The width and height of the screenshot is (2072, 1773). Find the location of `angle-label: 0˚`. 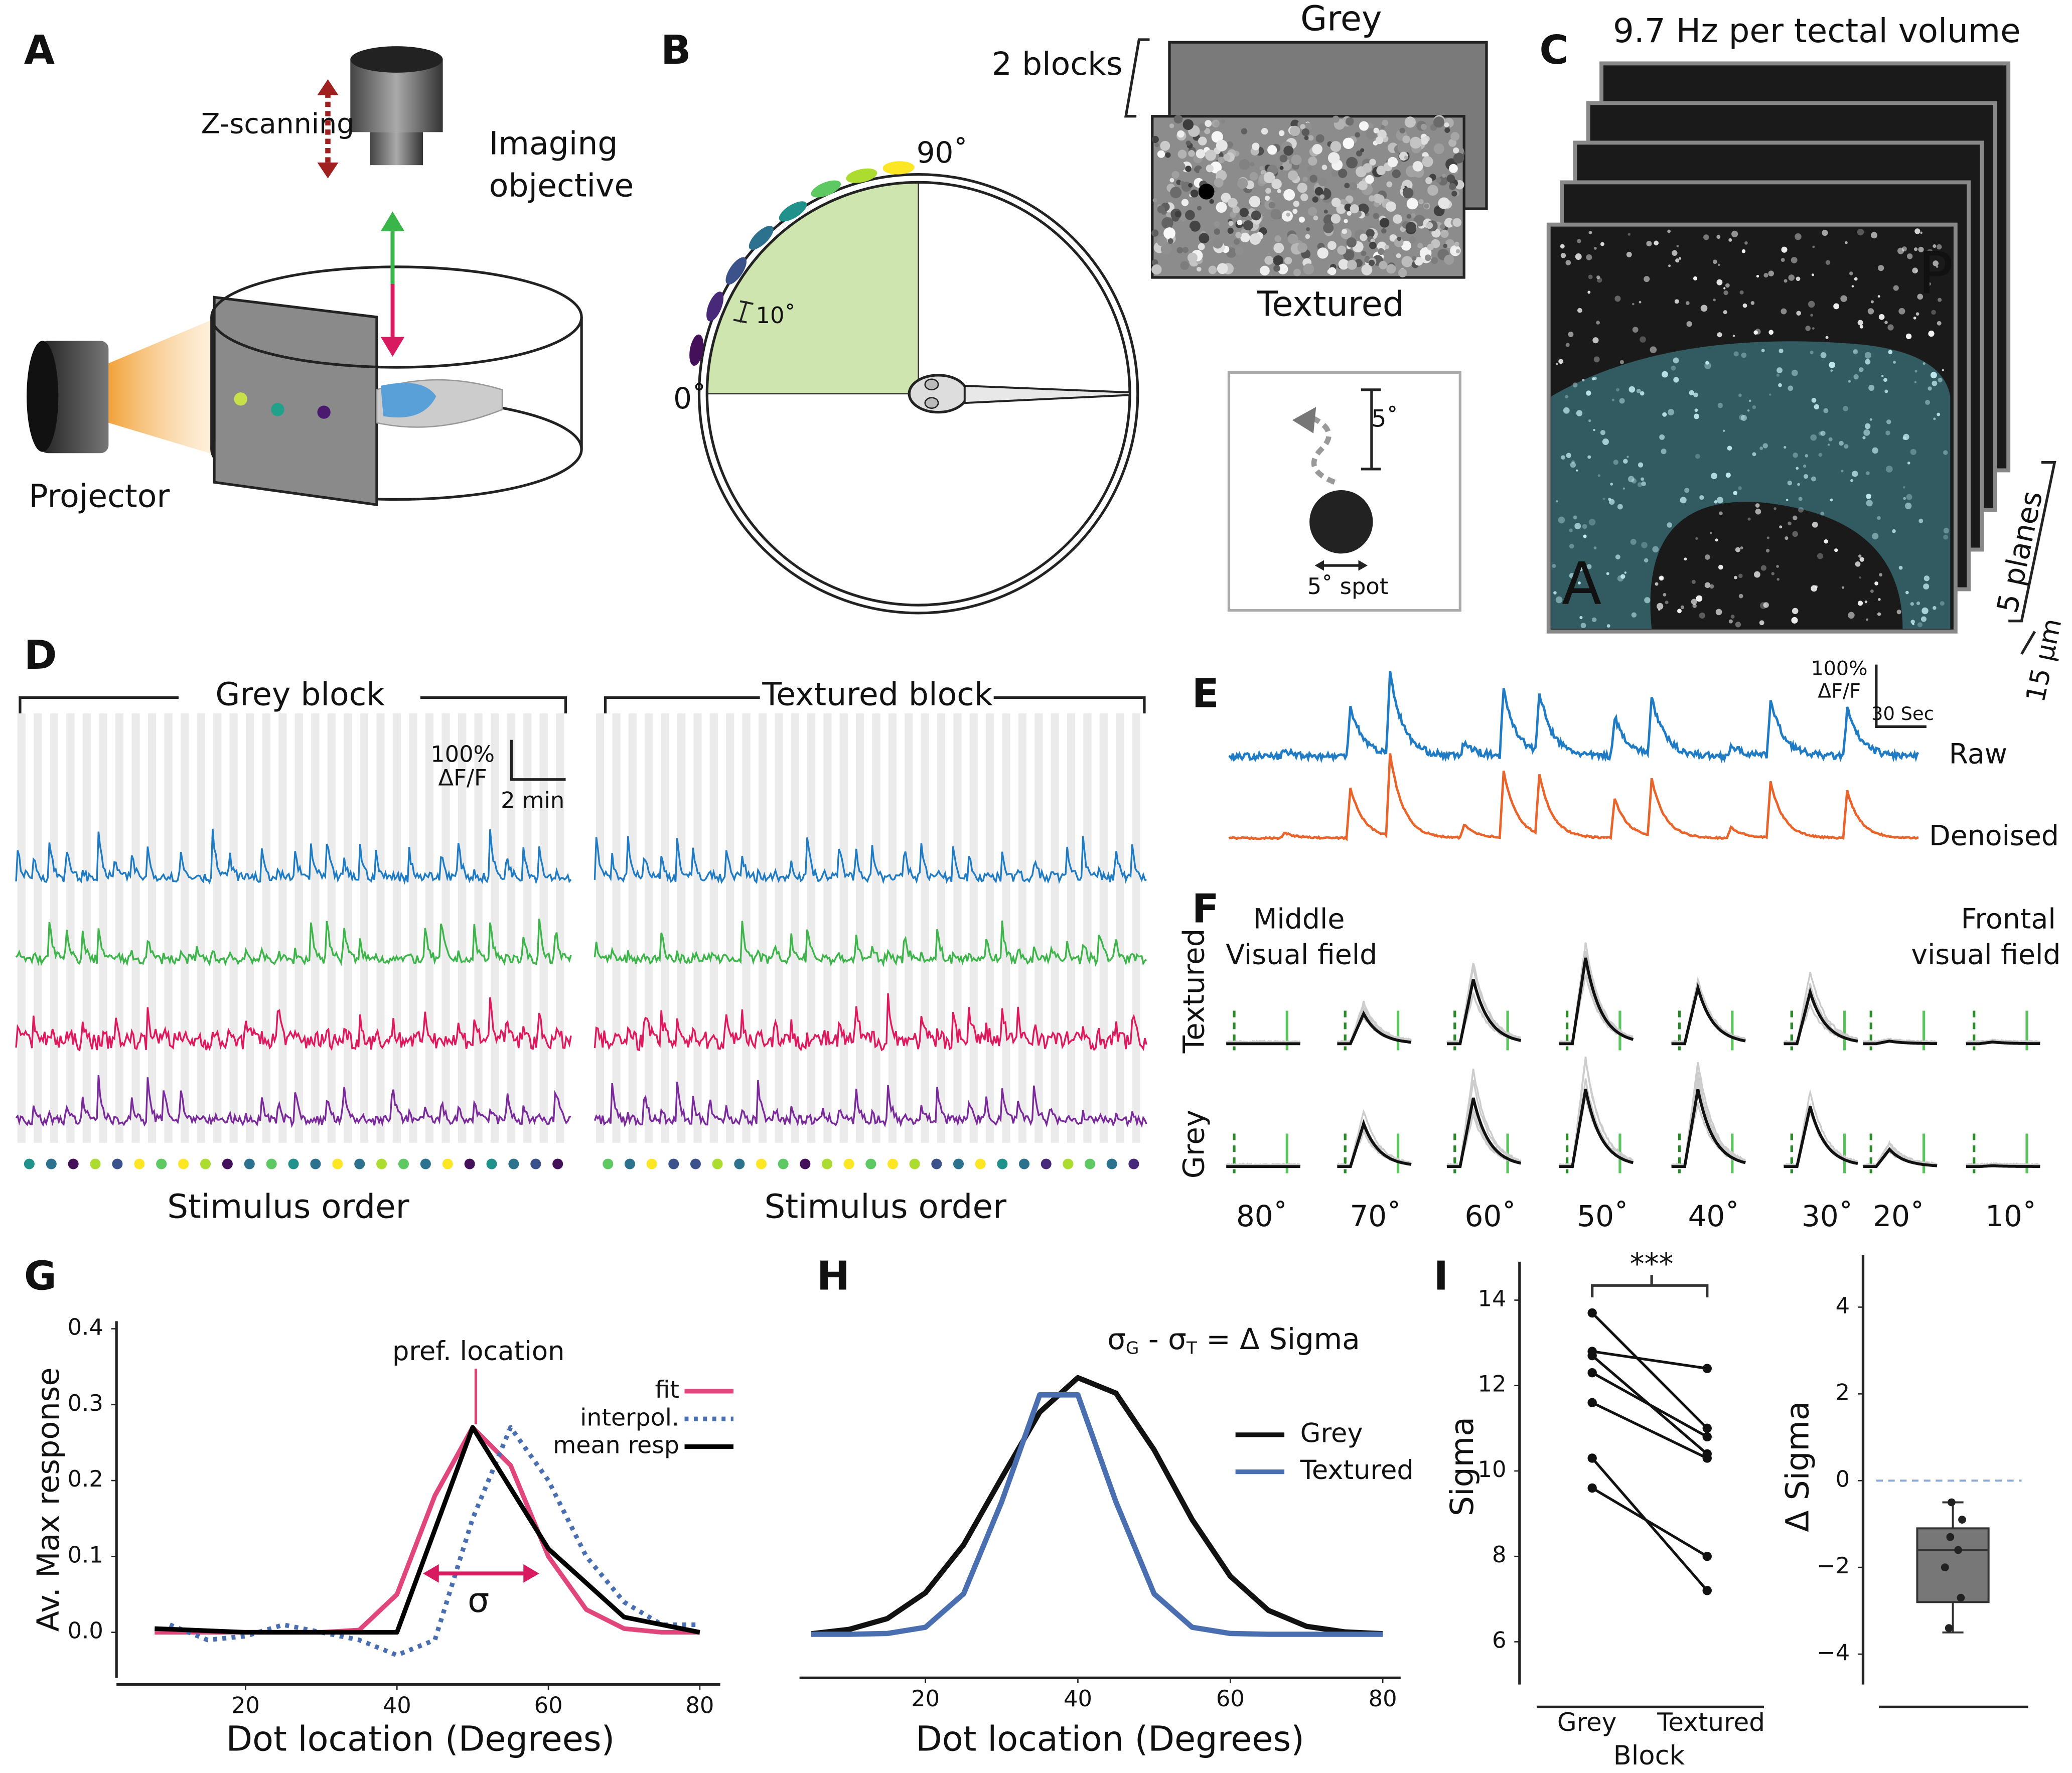

angle-label: 0˚ is located at coordinates (689, 398).